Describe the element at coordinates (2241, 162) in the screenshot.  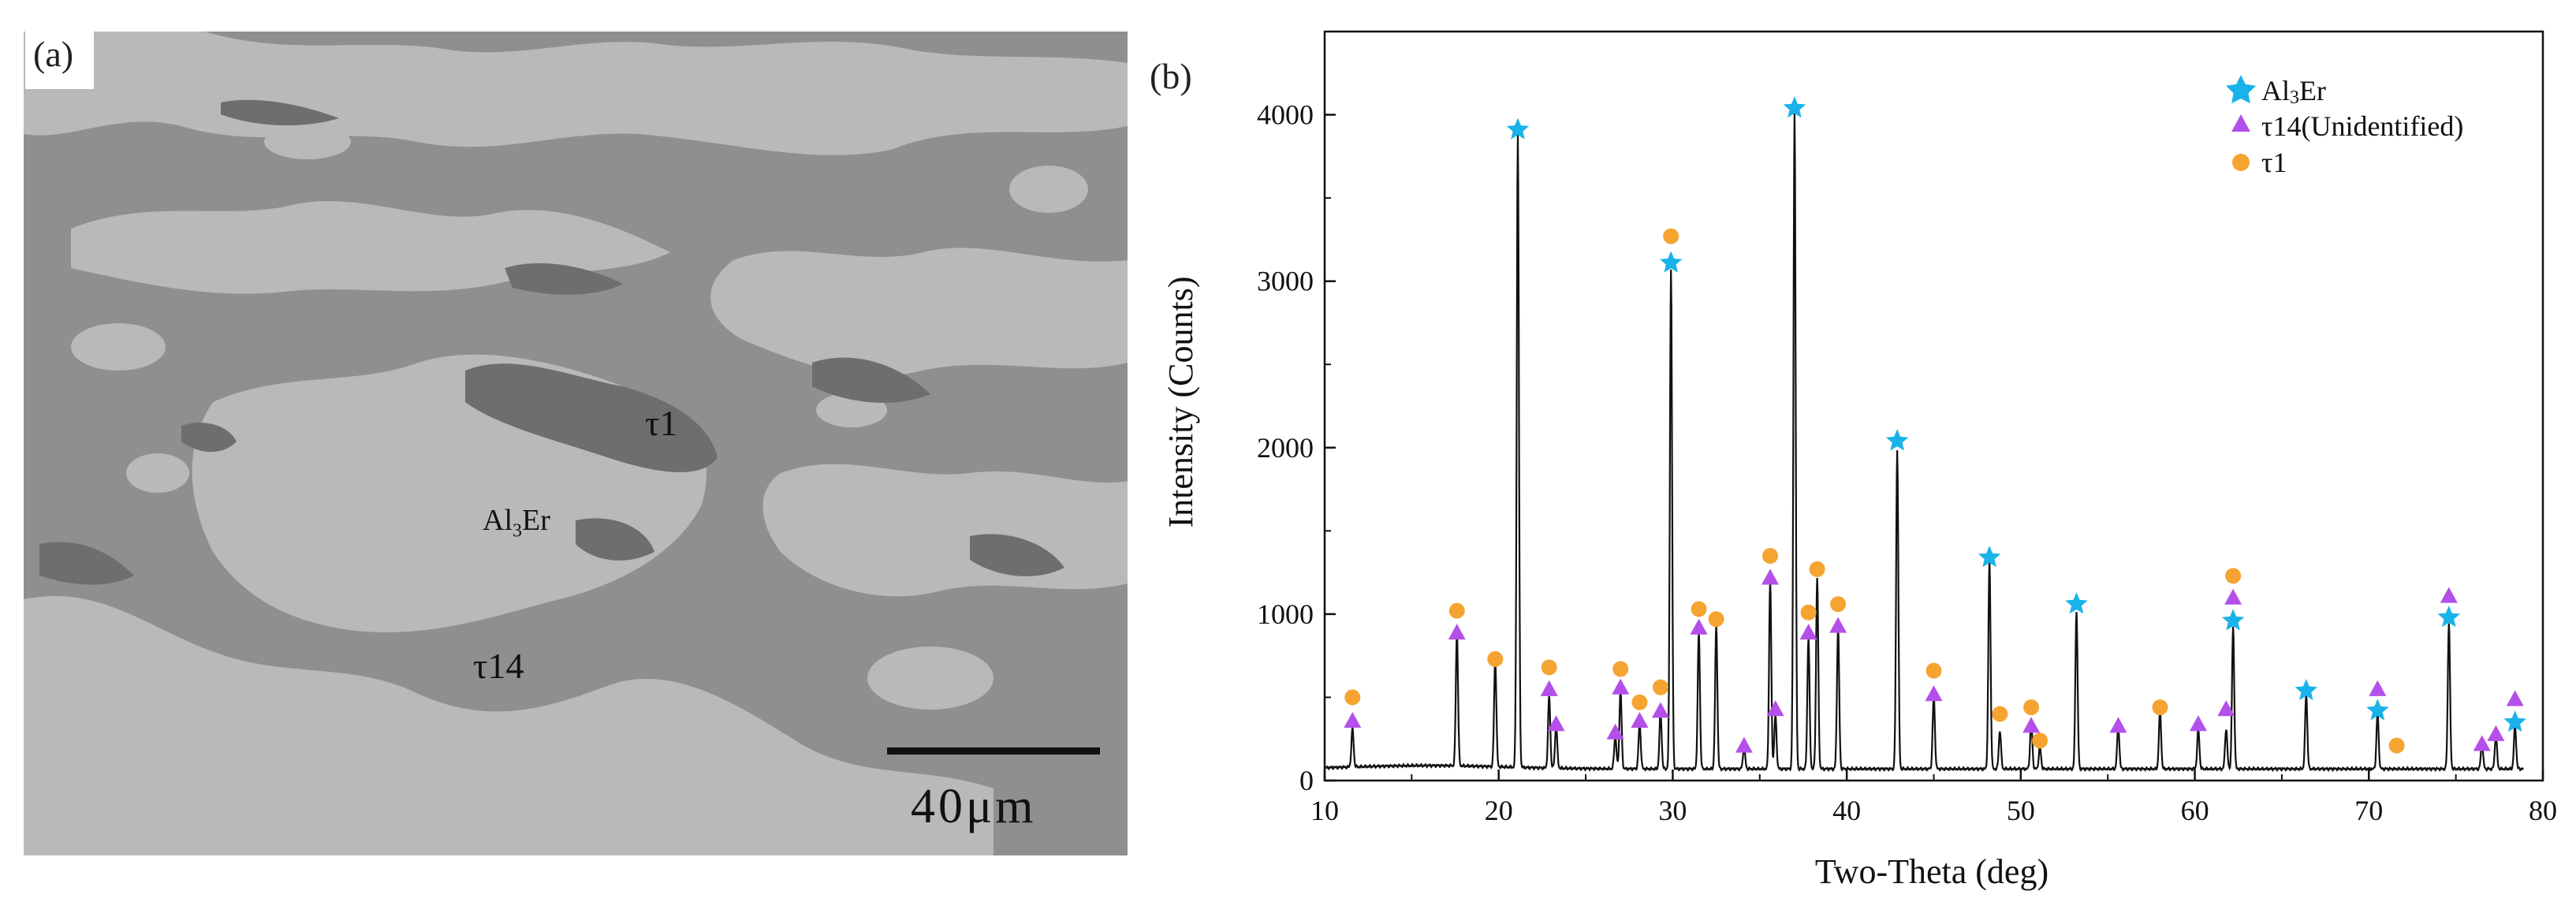
I see `legend-circle-marker` at that location.